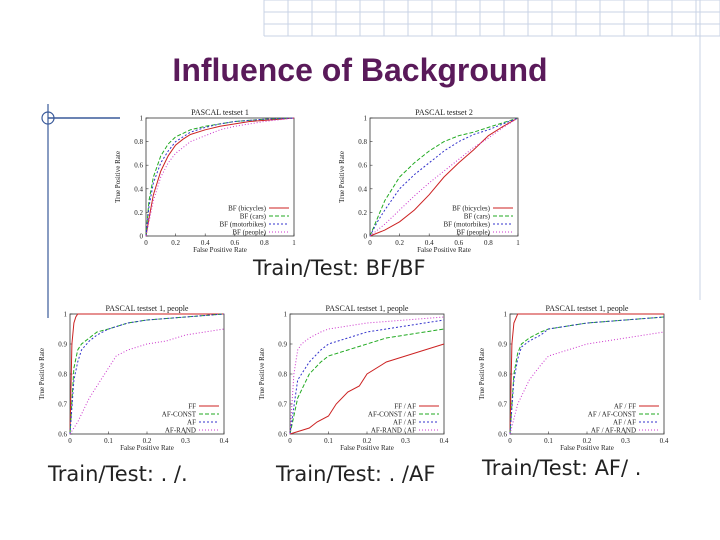 The width and height of the screenshot is (720, 540). What do you see at coordinates (562, 468) in the screenshot?
I see `caption-right: Train/Test: AF/ .` at bounding box center [562, 468].